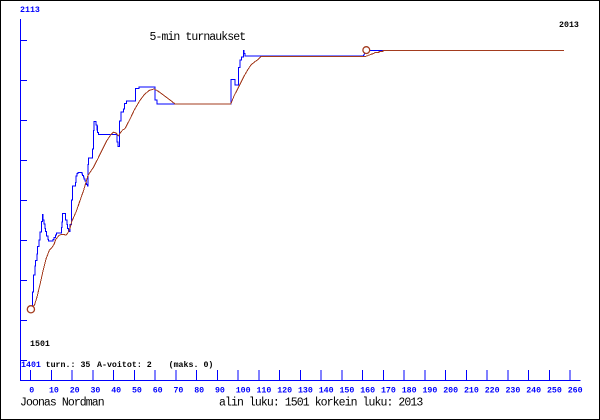 This screenshot has width=600, height=420. Describe the element at coordinates (54, 391) in the screenshot. I see `svg-text: 10` at that location.